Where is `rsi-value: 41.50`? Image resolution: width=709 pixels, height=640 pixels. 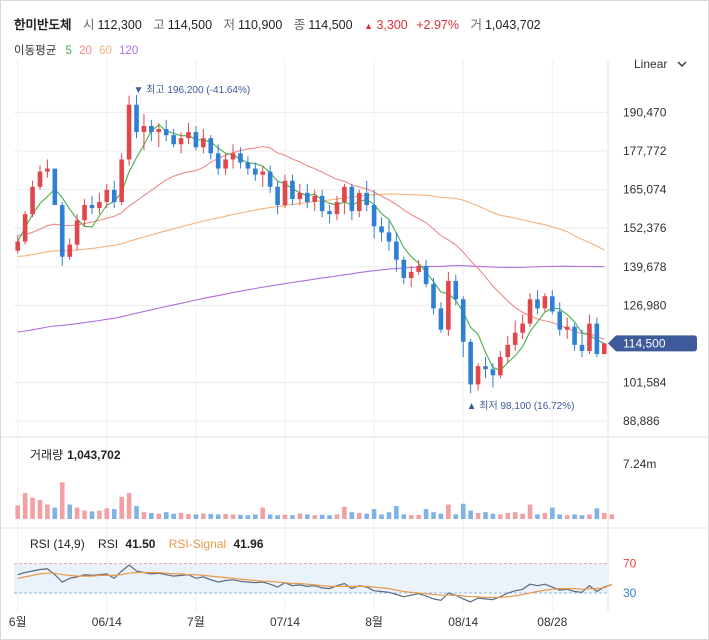
rsi-value: 41.50 is located at coordinates (140, 544).